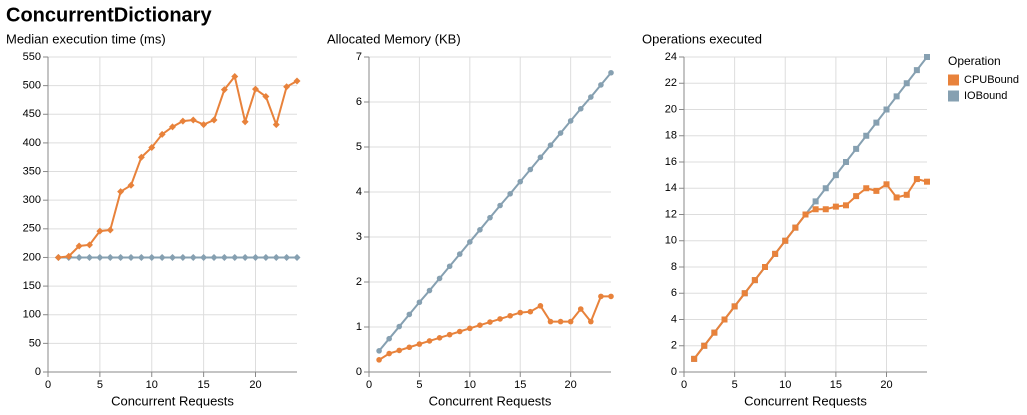 The width and height of the screenshot is (1027, 415). What do you see at coordinates (32, 315) in the screenshot?
I see `y-tick-label: 100` at bounding box center [32, 315].